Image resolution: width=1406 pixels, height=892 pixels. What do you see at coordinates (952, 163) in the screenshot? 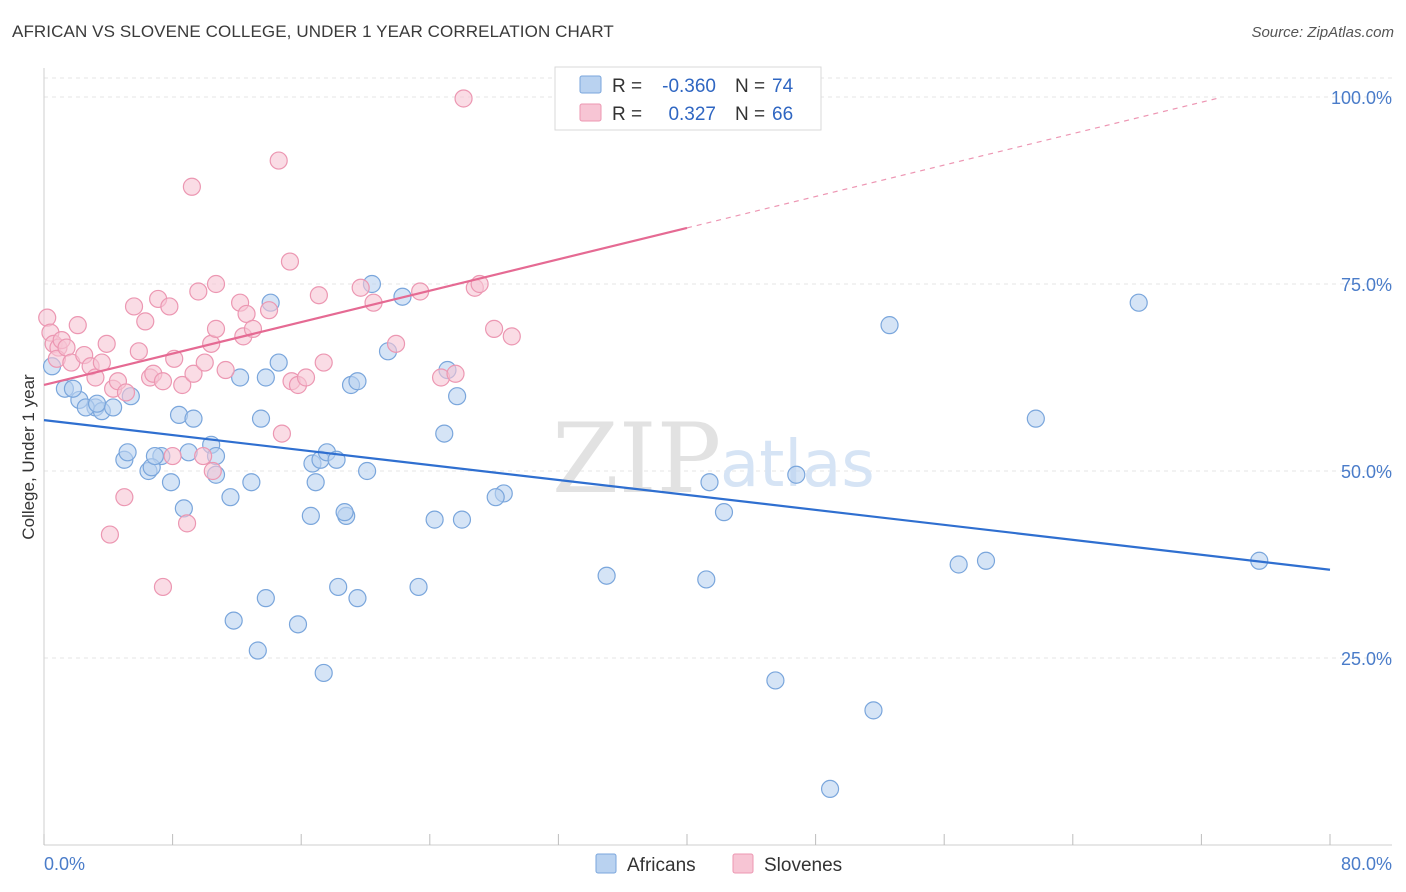
I see `slovenes-trendline-extension` at bounding box center [952, 163].